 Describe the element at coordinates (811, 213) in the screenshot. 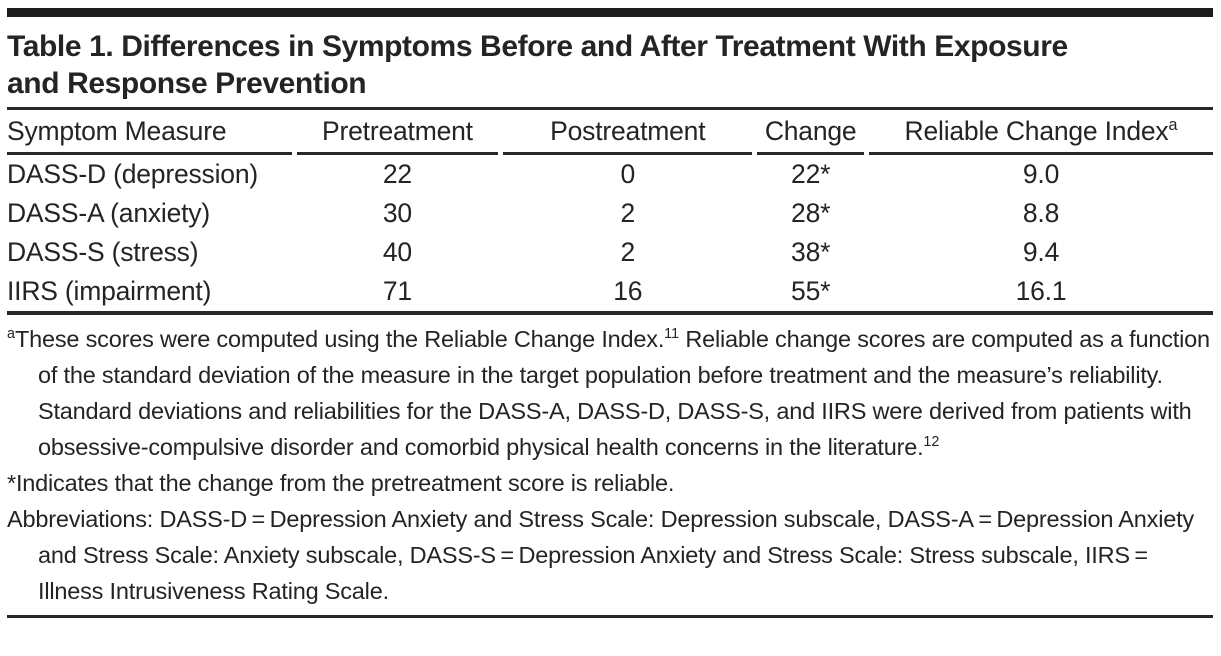

I see `cell-change: 28*` at that location.